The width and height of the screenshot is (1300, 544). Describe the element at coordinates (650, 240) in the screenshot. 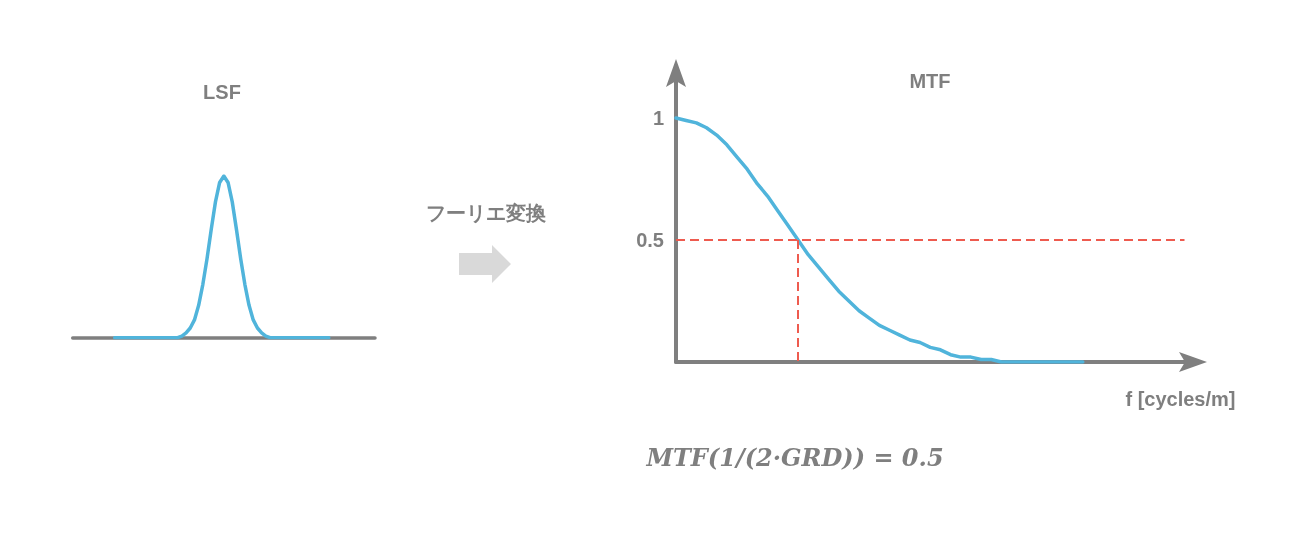

I see `y-tick-label: 0.5` at that location.